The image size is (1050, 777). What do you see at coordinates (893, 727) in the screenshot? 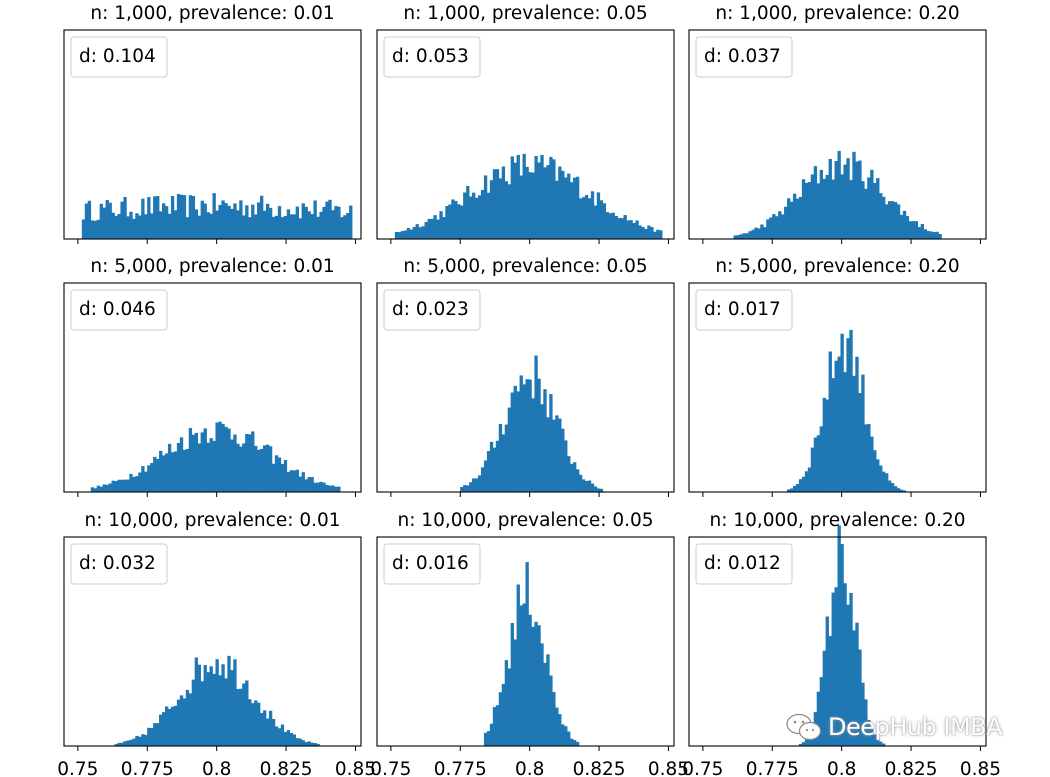
I see `watermark: DeepHub IMBA` at bounding box center [893, 727].